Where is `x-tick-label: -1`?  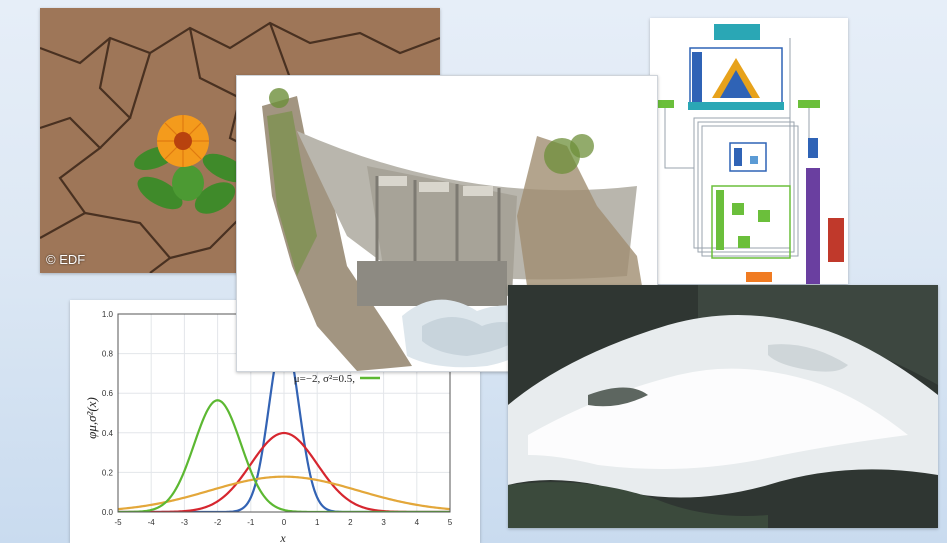 x-tick-label: -1 is located at coordinates (251, 522).